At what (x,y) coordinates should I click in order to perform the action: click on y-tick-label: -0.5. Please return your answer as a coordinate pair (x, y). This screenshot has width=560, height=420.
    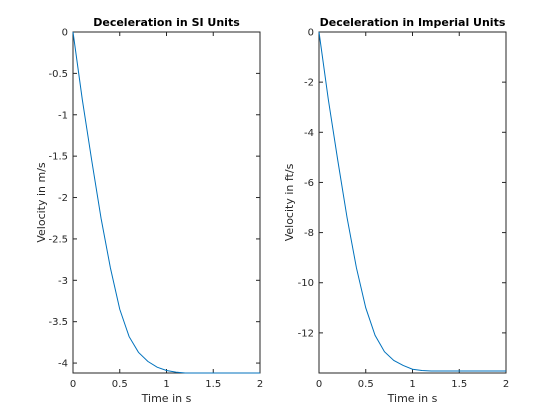
    Looking at the image, I should click on (58, 74).